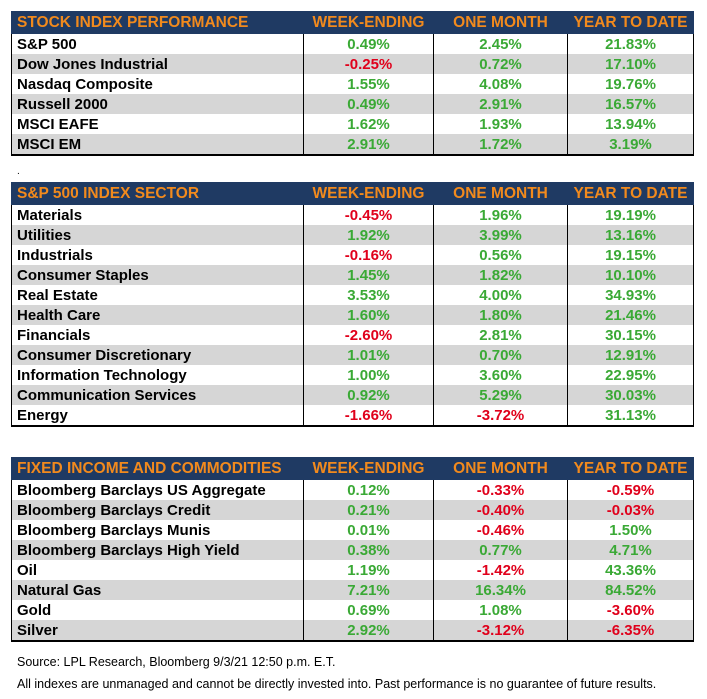 This screenshot has height=699, width=707. Describe the element at coordinates (500, 355) in the screenshot. I see `one-month-value: 0.70%` at that location.